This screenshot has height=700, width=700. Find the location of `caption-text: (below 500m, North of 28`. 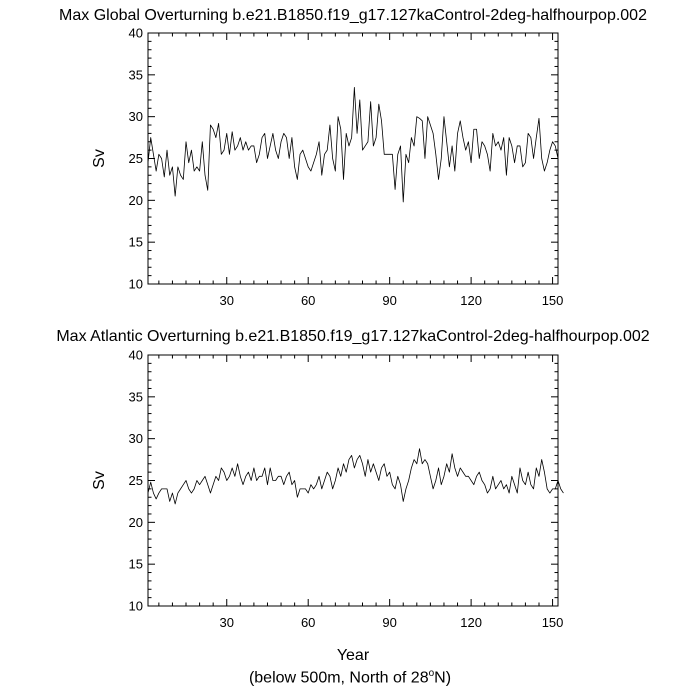

caption-text: (below 500m, North of 28 is located at coordinates (338, 678).